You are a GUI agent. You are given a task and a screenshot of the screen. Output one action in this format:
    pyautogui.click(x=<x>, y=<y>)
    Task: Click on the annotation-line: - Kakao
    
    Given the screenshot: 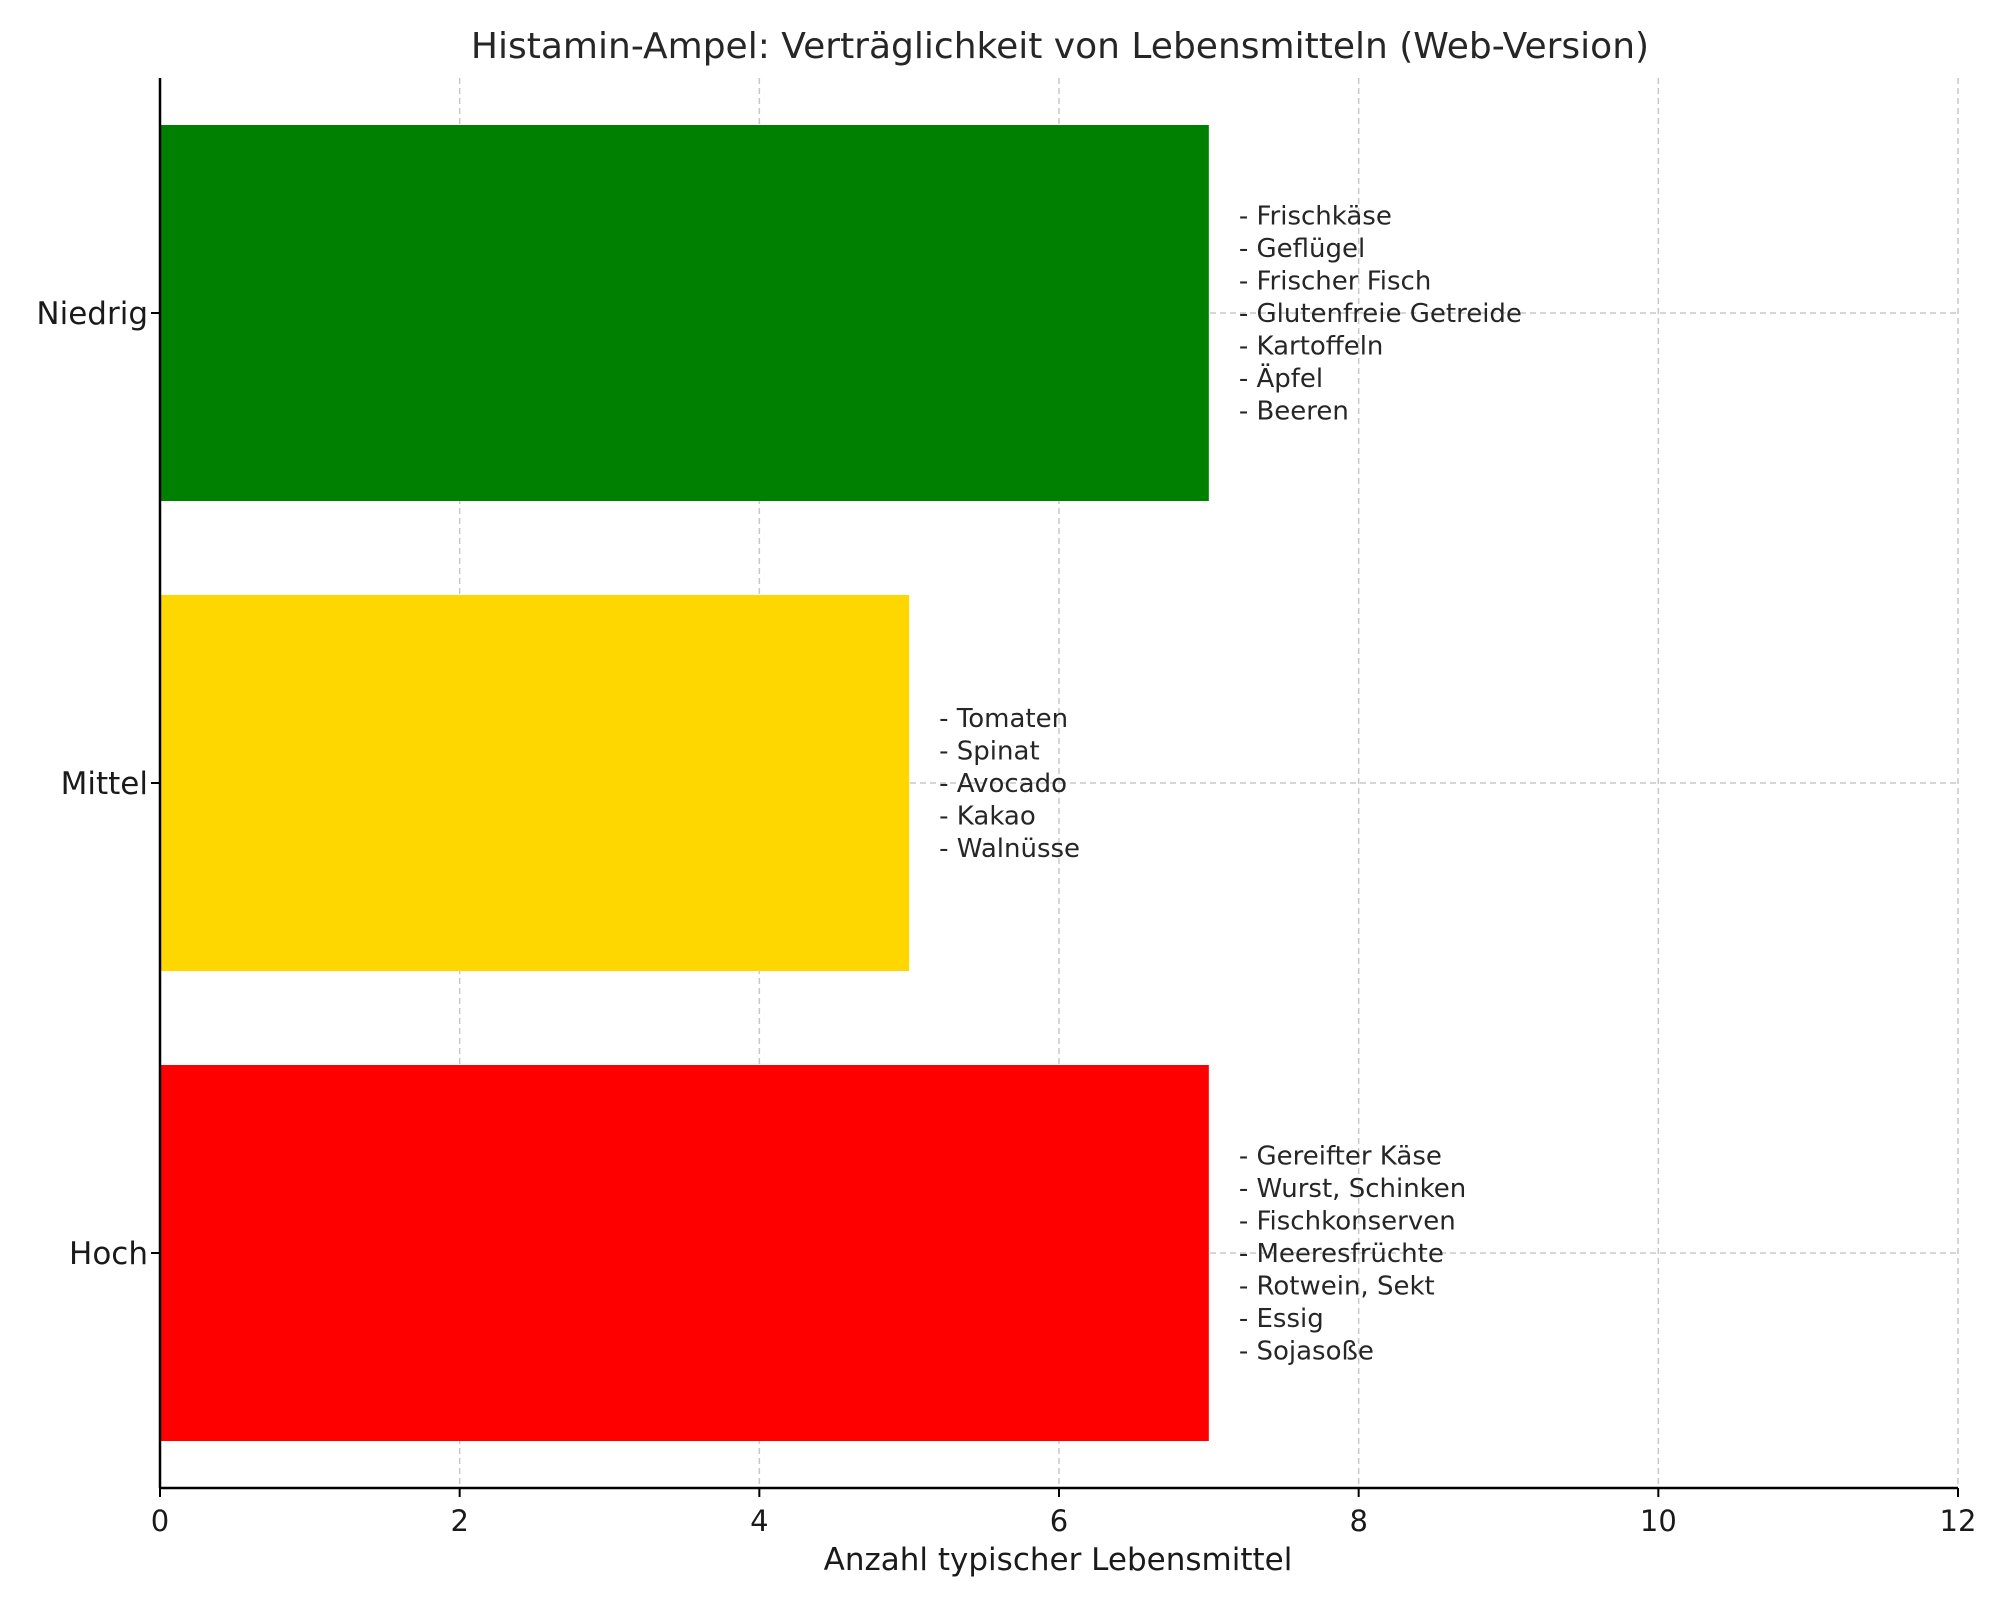 What is the action you would take?
    pyautogui.click(x=987, y=817)
    